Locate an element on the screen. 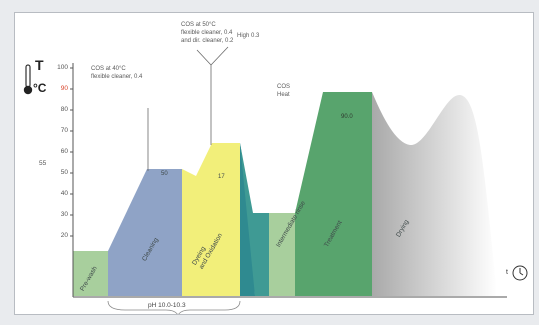 Image resolution: width=539 pixels, height=325 pixels. dyeing-area is located at coordinates (211, 219).